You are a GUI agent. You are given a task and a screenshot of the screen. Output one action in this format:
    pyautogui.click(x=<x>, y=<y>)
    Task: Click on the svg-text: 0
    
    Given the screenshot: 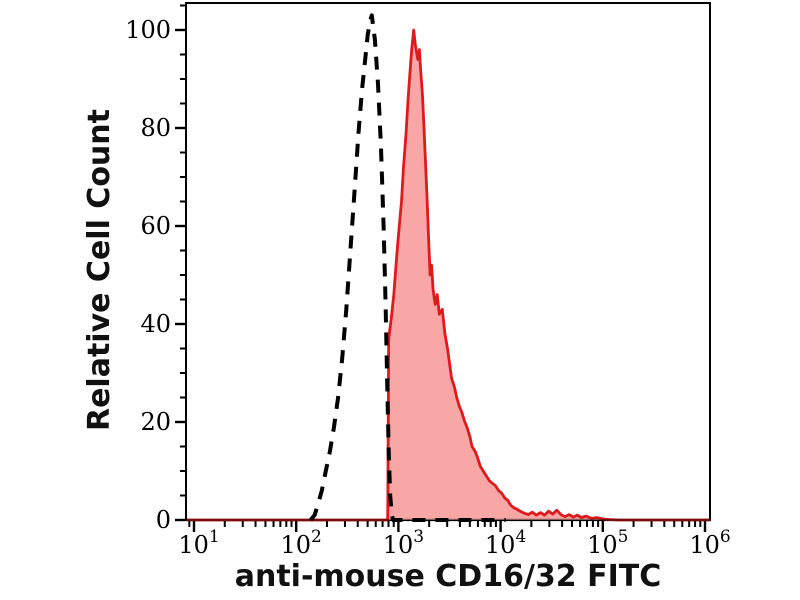 What is the action you would take?
    pyautogui.click(x=163, y=520)
    